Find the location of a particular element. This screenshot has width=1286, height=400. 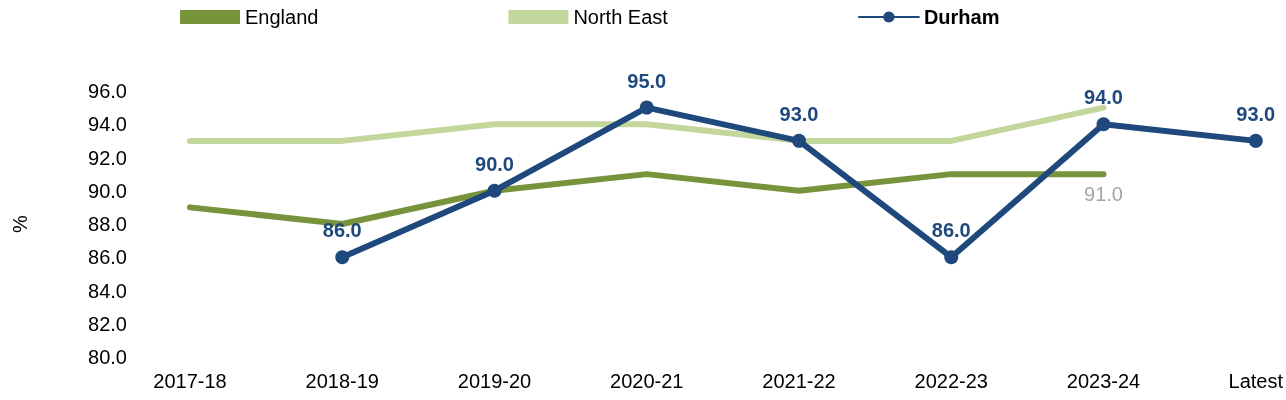

legend-label: North East is located at coordinates (621, 17).